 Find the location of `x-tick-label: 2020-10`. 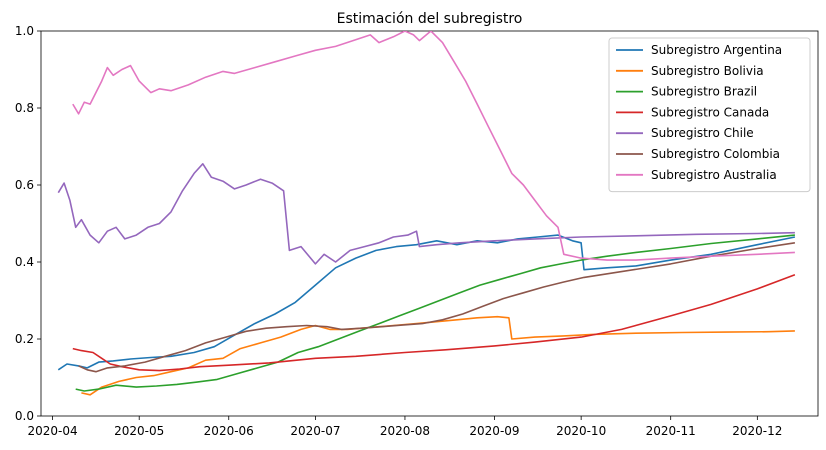

x-tick-label: 2020-10 is located at coordinates (581, 431).